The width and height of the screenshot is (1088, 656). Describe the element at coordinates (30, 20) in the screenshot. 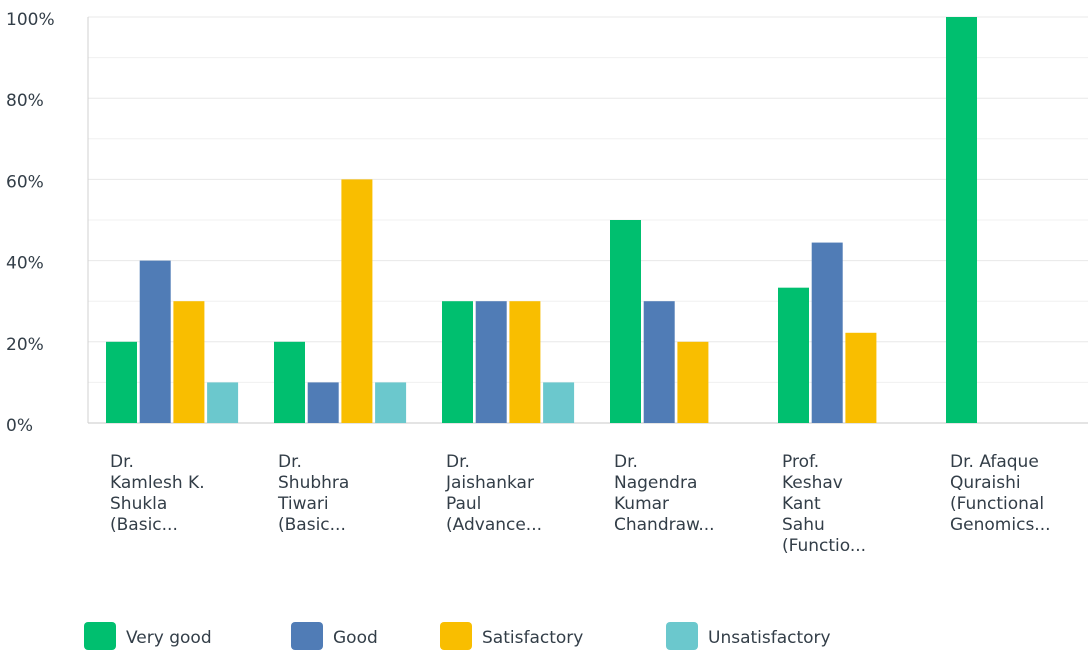

I see `y-tick-label: 100%` at that location.